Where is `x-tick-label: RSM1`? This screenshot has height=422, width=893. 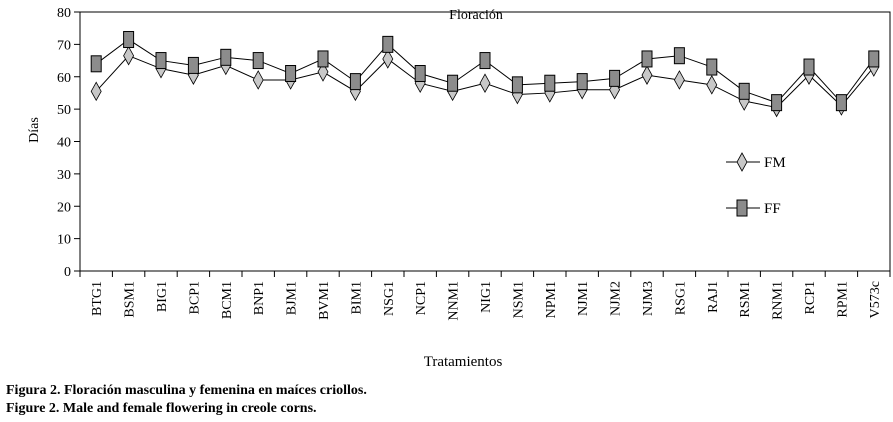 x-tick-label: RSM1 is located at coordinates (745, 299).